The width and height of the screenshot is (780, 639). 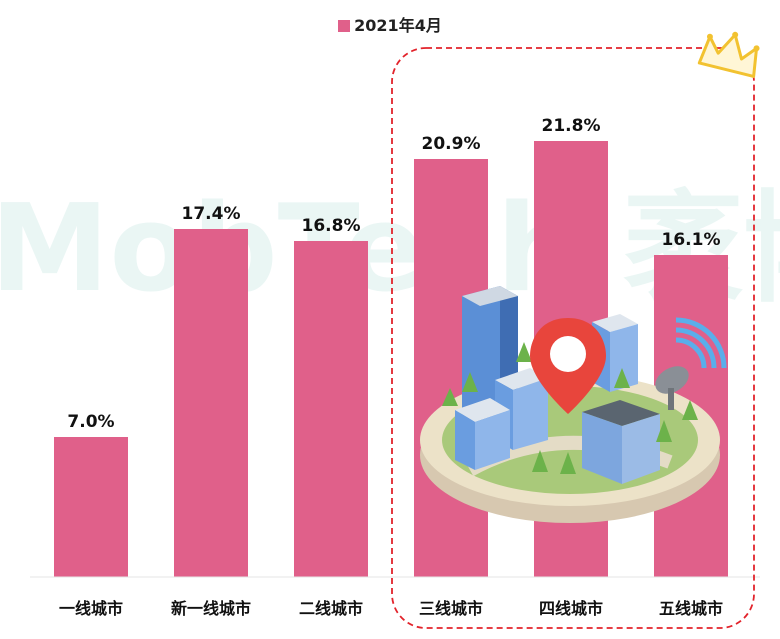 I want to click on legend-label: 2021年4月, so click(x=398, y=25).